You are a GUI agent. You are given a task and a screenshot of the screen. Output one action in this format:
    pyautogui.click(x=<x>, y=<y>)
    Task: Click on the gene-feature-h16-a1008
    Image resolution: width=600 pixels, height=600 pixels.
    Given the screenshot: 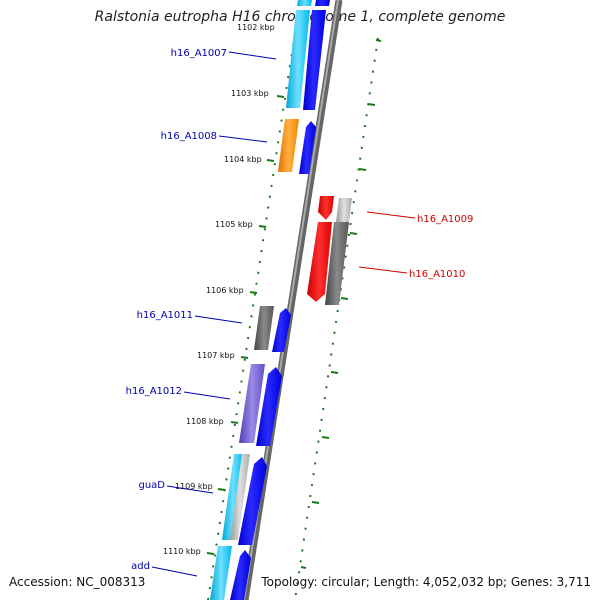 What is the action you would take?
    pyautogui.click(x=297, y=146)
    